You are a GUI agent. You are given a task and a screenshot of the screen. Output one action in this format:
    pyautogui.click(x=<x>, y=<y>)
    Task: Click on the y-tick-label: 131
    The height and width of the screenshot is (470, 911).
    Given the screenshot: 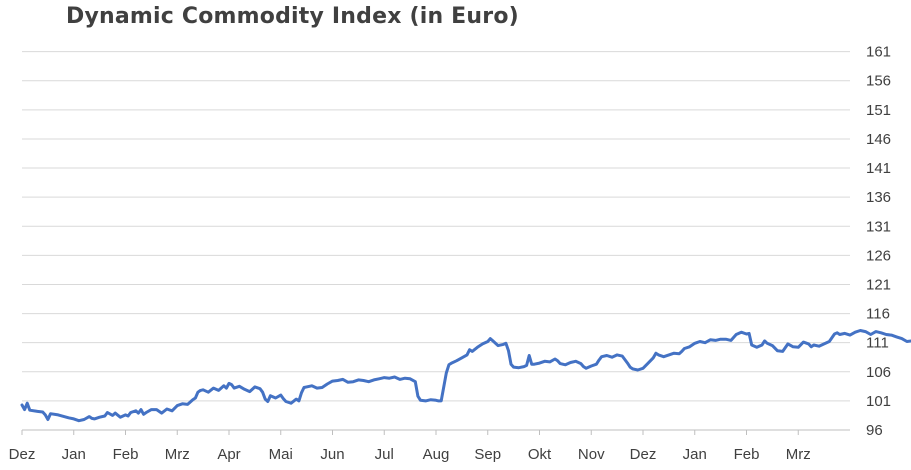 What is the action you would take?
    pyautogui.click(x=878, y=226)
    